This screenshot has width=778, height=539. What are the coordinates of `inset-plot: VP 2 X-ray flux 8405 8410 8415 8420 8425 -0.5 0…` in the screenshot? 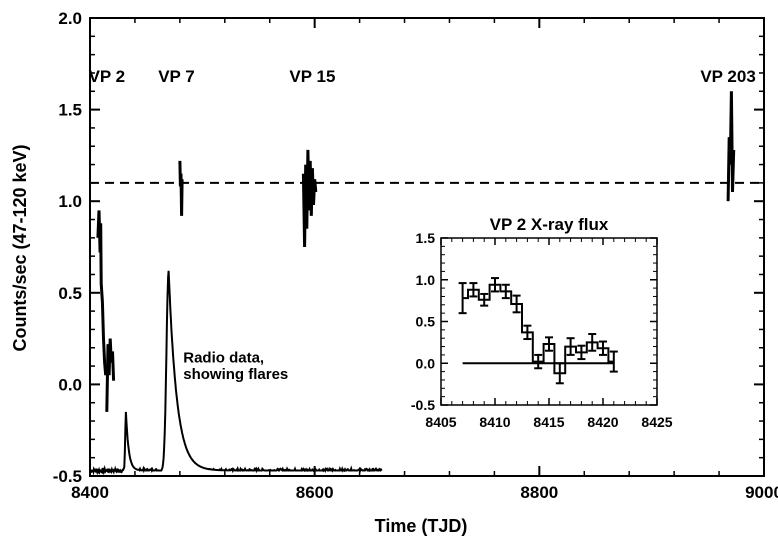 It's located at (542, 322).